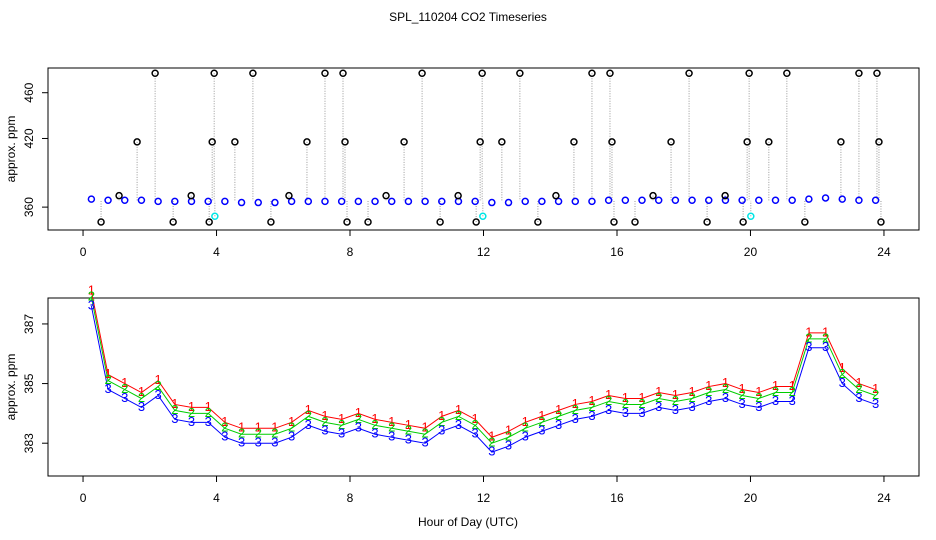 Image resolution: width=936 pixels, height=540 pixels. What do you see at coordinates (751, 252) in the screenshot?
I see `x-tick-label: 20` at bounding box center [751, 252].